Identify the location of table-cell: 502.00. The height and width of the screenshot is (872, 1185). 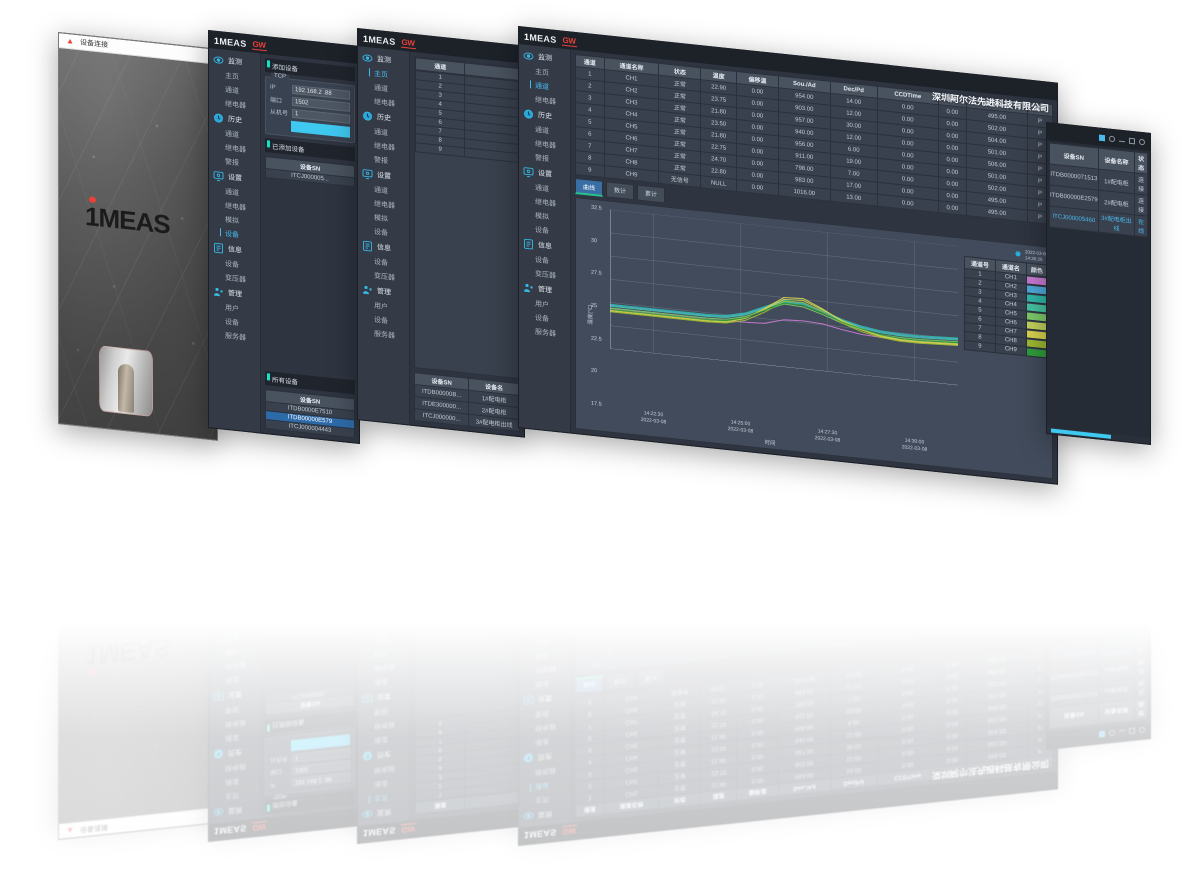
(997, 743).